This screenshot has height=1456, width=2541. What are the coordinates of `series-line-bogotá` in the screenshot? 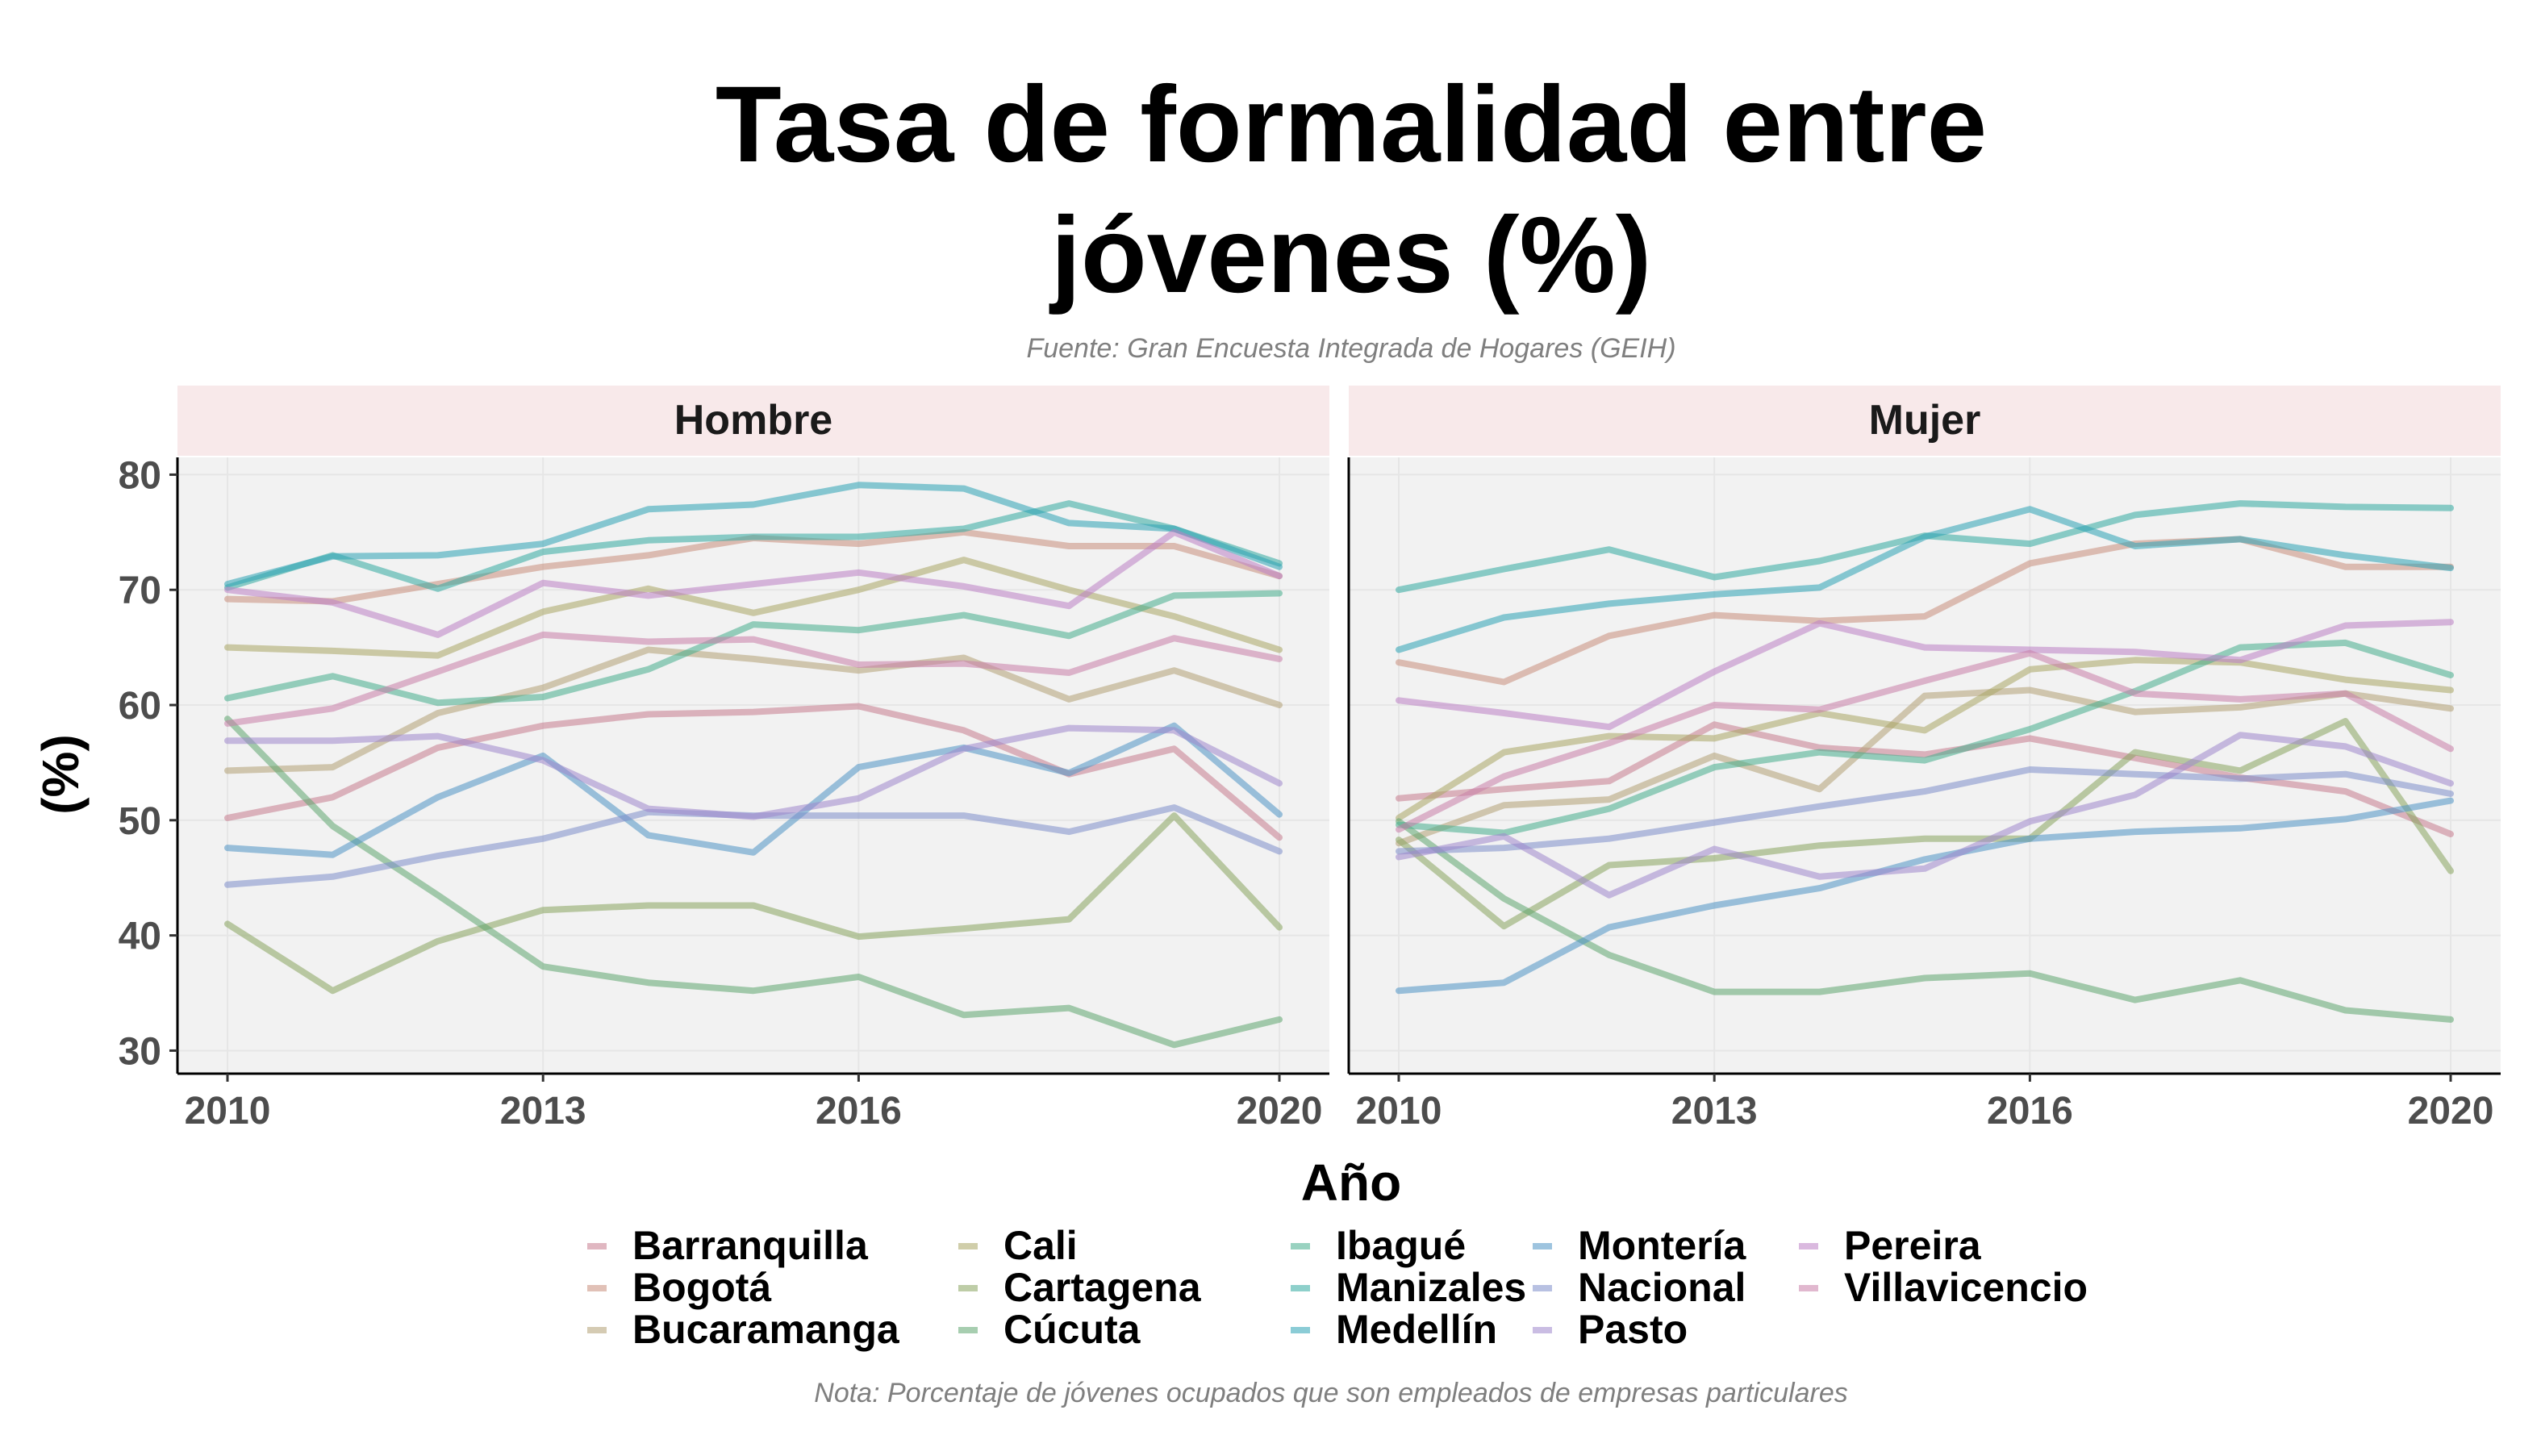 It's located at (1925, 611).